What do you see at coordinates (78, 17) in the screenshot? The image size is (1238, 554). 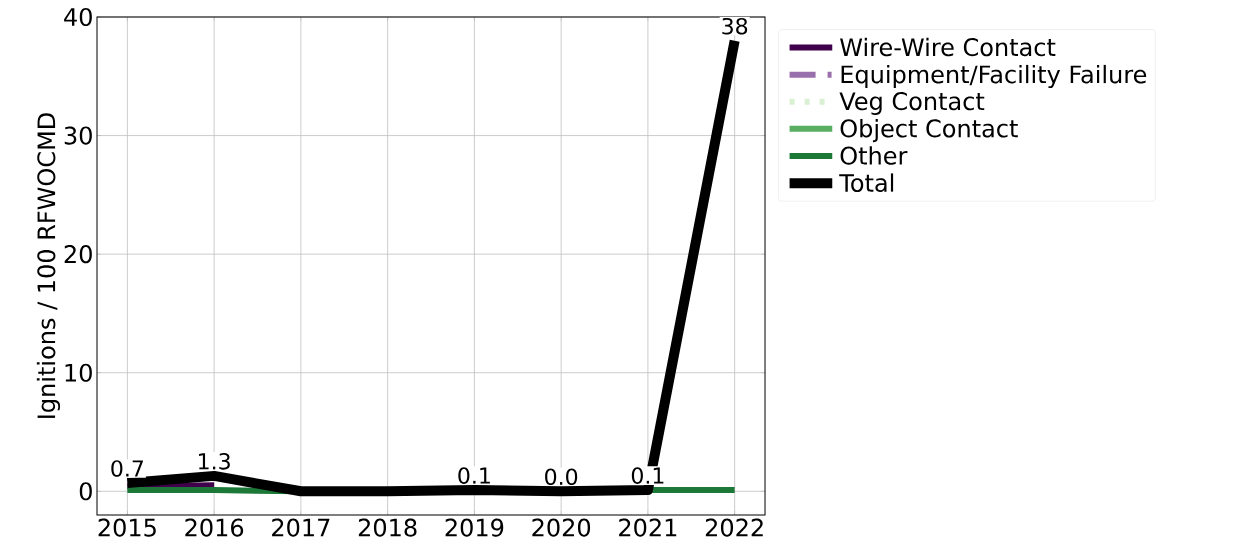 I see `y-tick-label: 40` at bounding box center [78, 17].